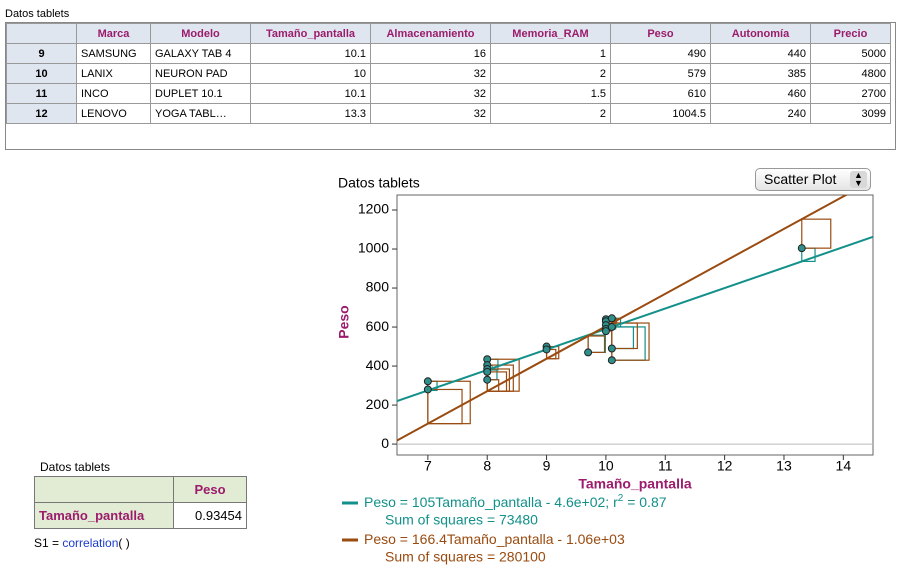  I want to click on table-row: 12 LENOVO YOGA TABL… 13.3 32 2 1004.5 240 3099, so click(448, 113).